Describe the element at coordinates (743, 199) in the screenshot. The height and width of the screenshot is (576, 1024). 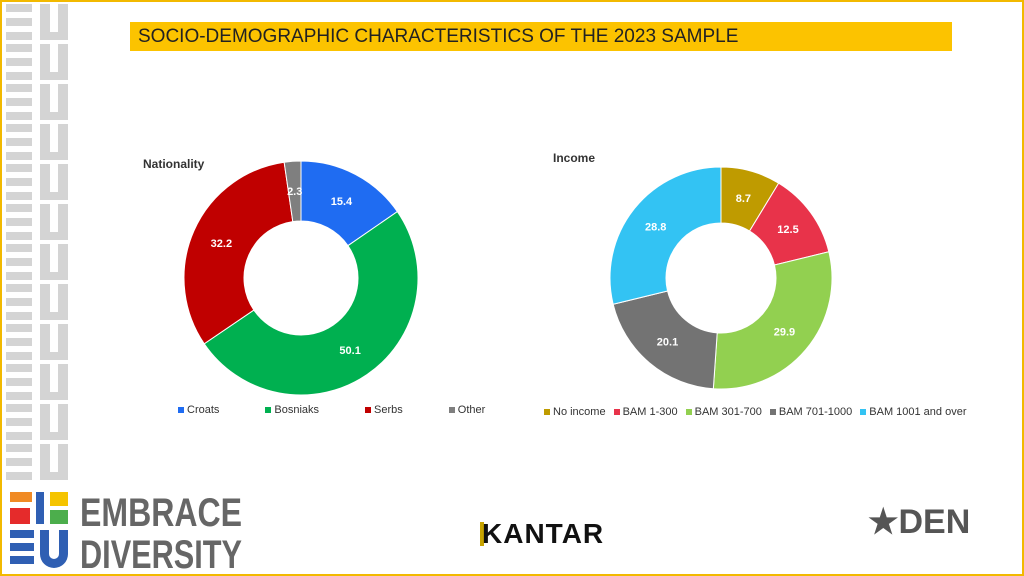
I see `data-label: 8.7` at that location.